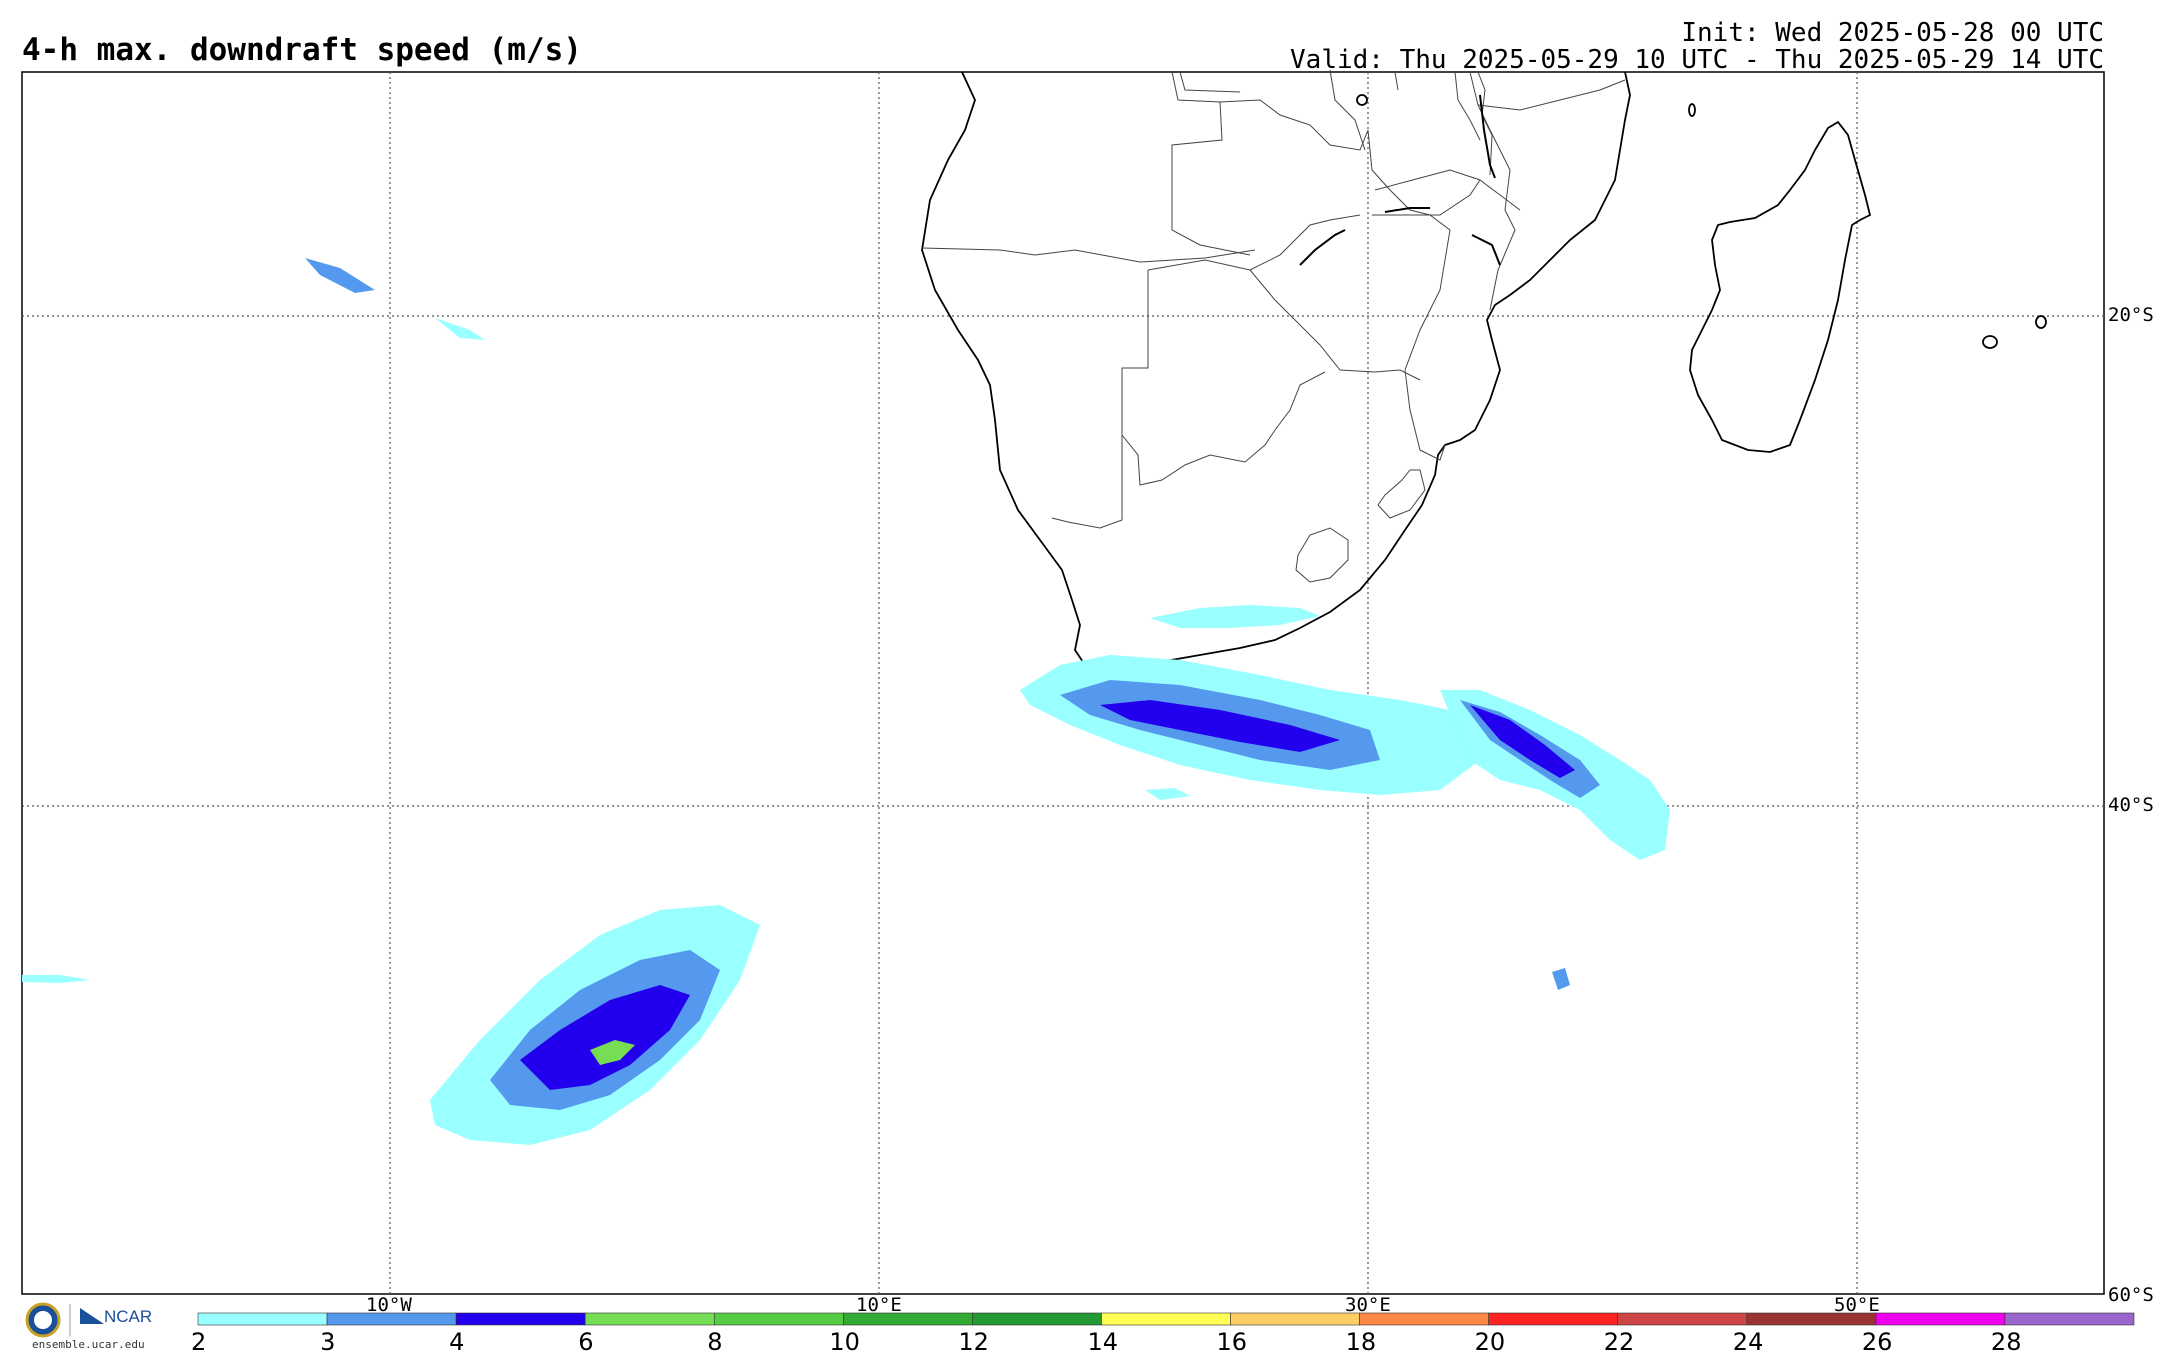 Image resolution: width=2160 pixels, height=1356 pixels. Describe the element at coordinates (1102, 1342) in the screenshot. I see `colorbar-tick-label: 14` at that location.